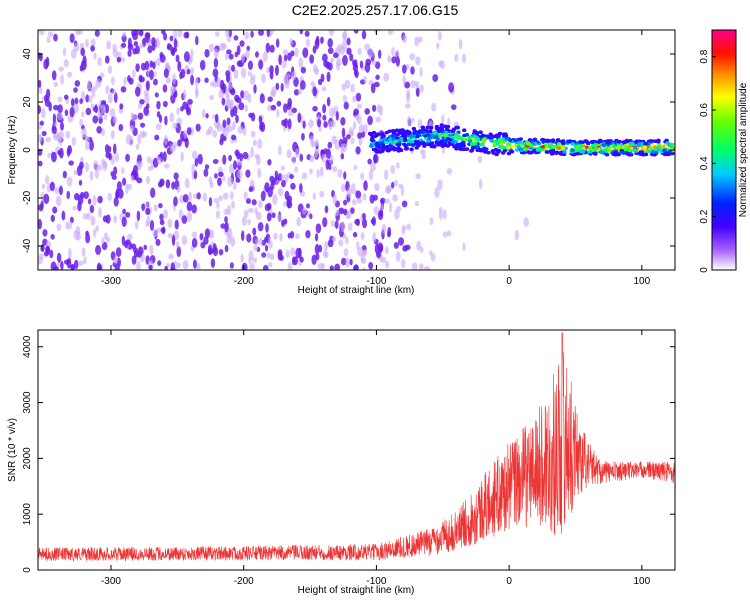 The height and width of the screenshot is (600, 750). I want to click on y-tick-label: 0, so click(27, 570).